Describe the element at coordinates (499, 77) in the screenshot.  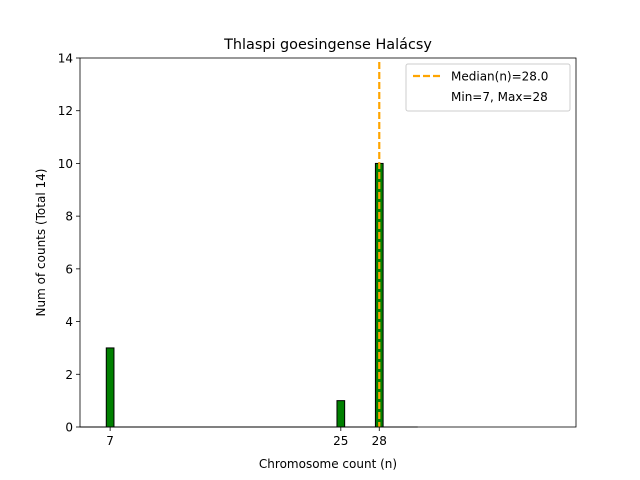
I see `legend-entry-median: Median(n)=28.0` at that location.